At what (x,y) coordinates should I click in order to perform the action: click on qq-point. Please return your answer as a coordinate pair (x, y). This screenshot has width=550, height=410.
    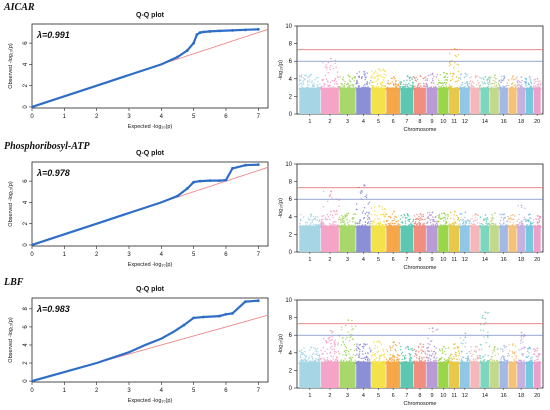
    Looking at the image, I should click on (203, 317).